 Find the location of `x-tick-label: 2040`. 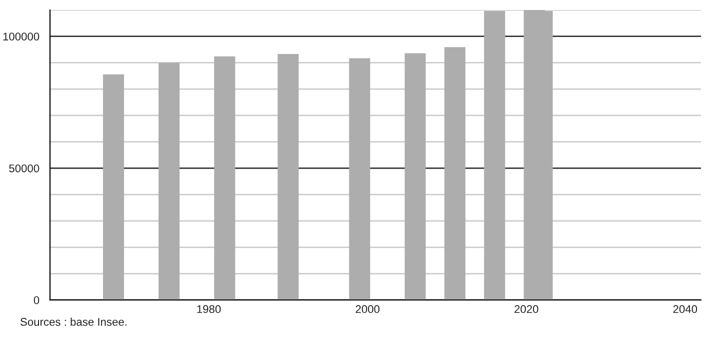

x-tick-label: 2040 is located at coordinates (685, 309).